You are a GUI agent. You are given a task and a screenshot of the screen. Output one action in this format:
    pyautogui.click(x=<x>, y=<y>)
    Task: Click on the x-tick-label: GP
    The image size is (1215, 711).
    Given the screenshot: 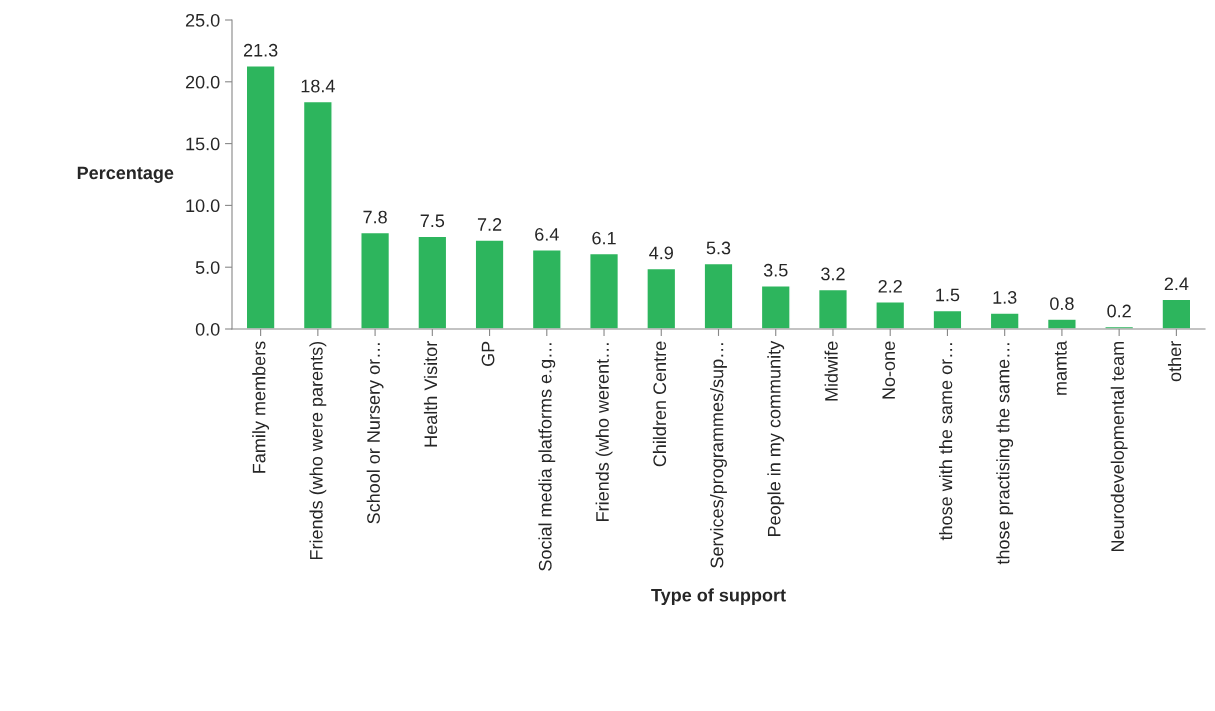 What is the action you would take?
    pyautogui.click(x=488, y=353)
    